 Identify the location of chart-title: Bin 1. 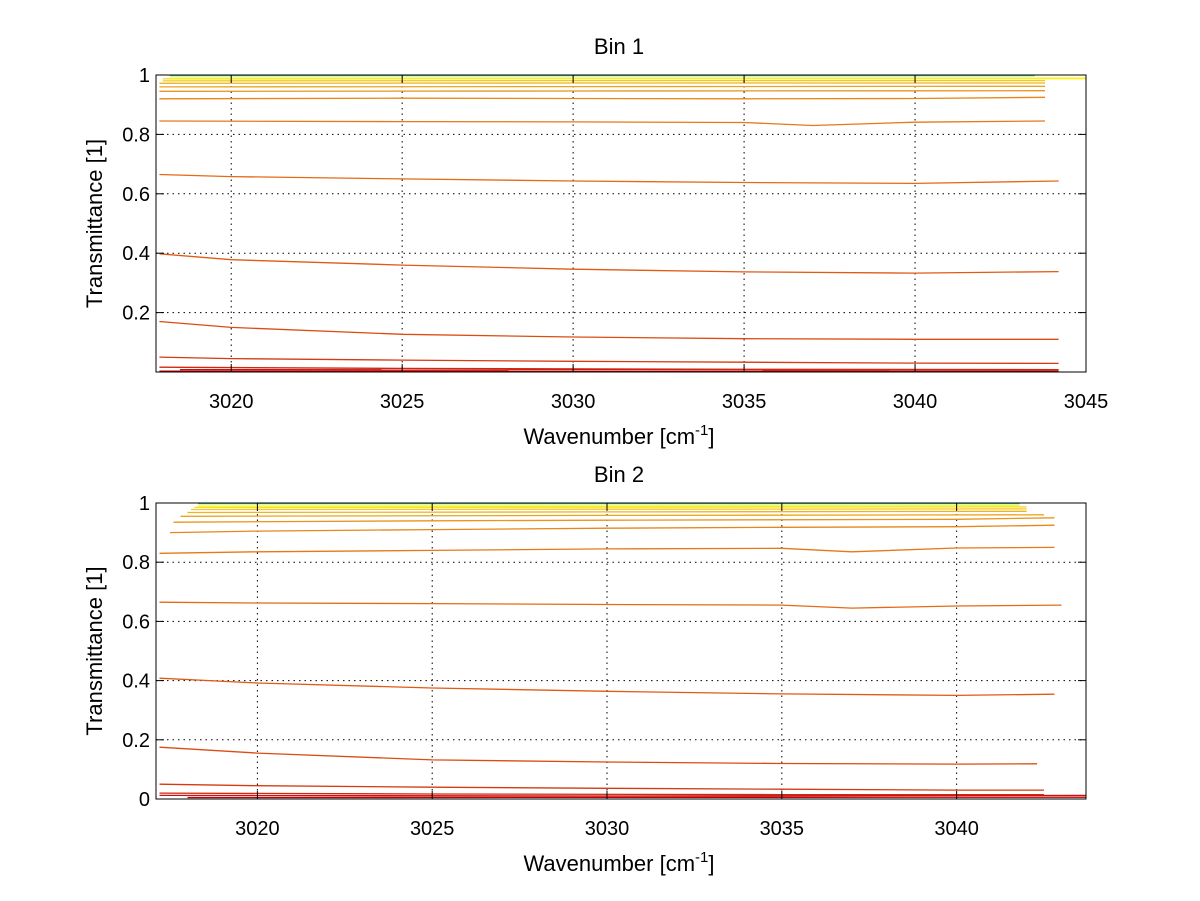
(619, 46).